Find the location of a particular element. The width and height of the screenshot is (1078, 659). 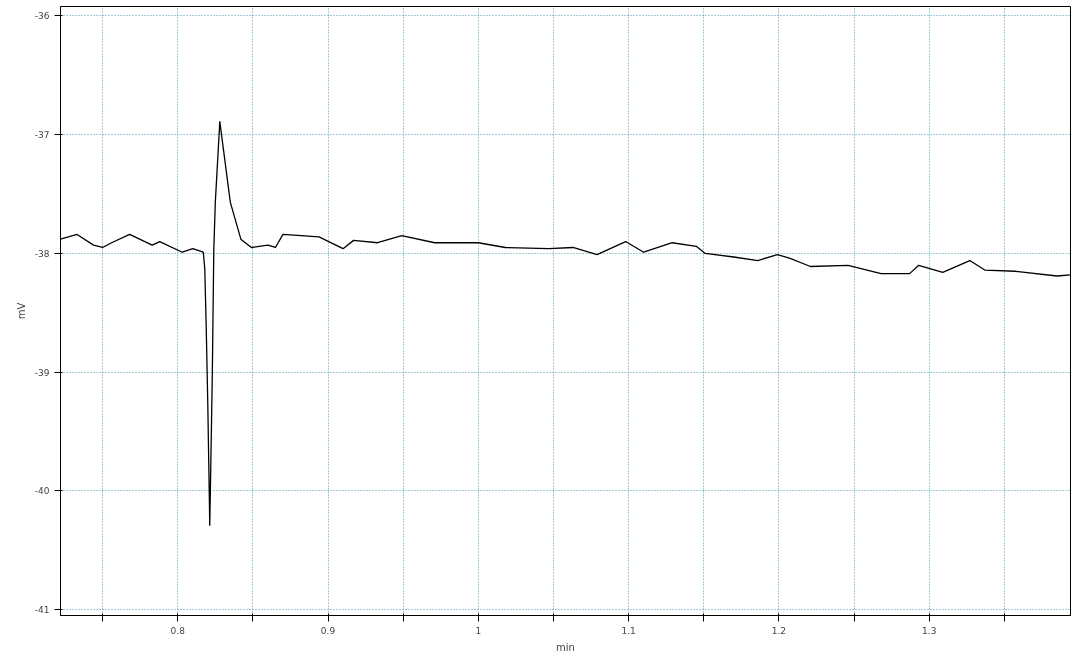

x-tick-label: 0.8 is located at coordinates (178, 630).